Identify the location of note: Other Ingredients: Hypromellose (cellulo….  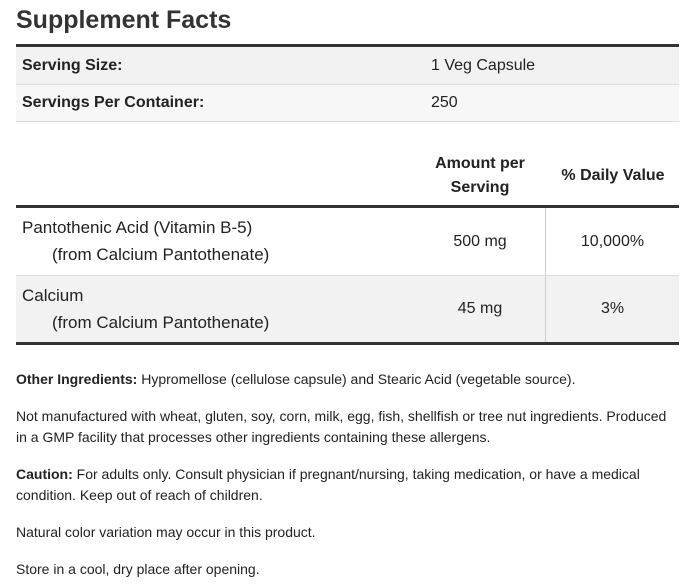
(348, 379).